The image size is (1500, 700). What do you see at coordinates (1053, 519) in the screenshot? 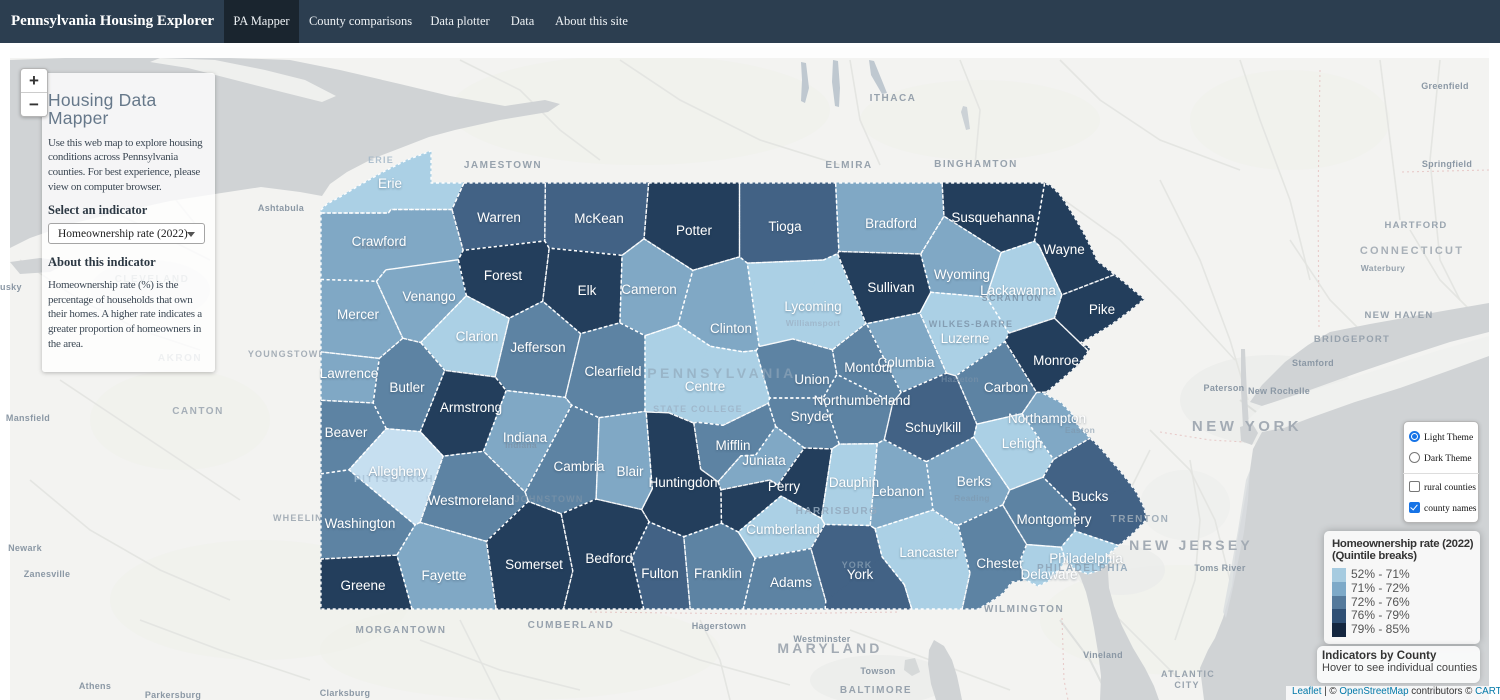
I see `svg-text: Montgomery` at bounding box center [1053, 519].